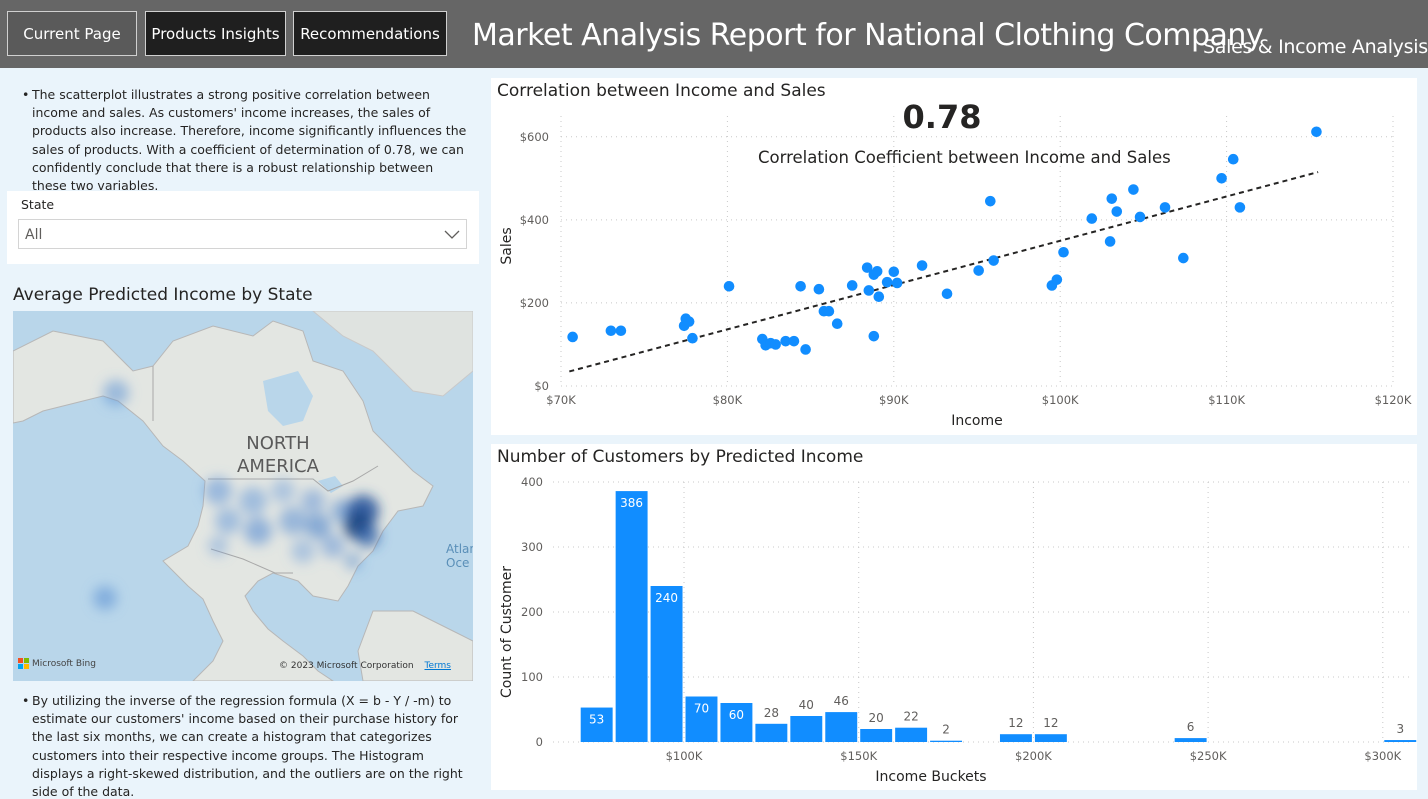 Image resolution: width=1428 pixels, height=799 pixels. What do you see at coordinates (251, 561) in the screenshot?
I see `us-mexico-border` at bounding box center [251, 561].